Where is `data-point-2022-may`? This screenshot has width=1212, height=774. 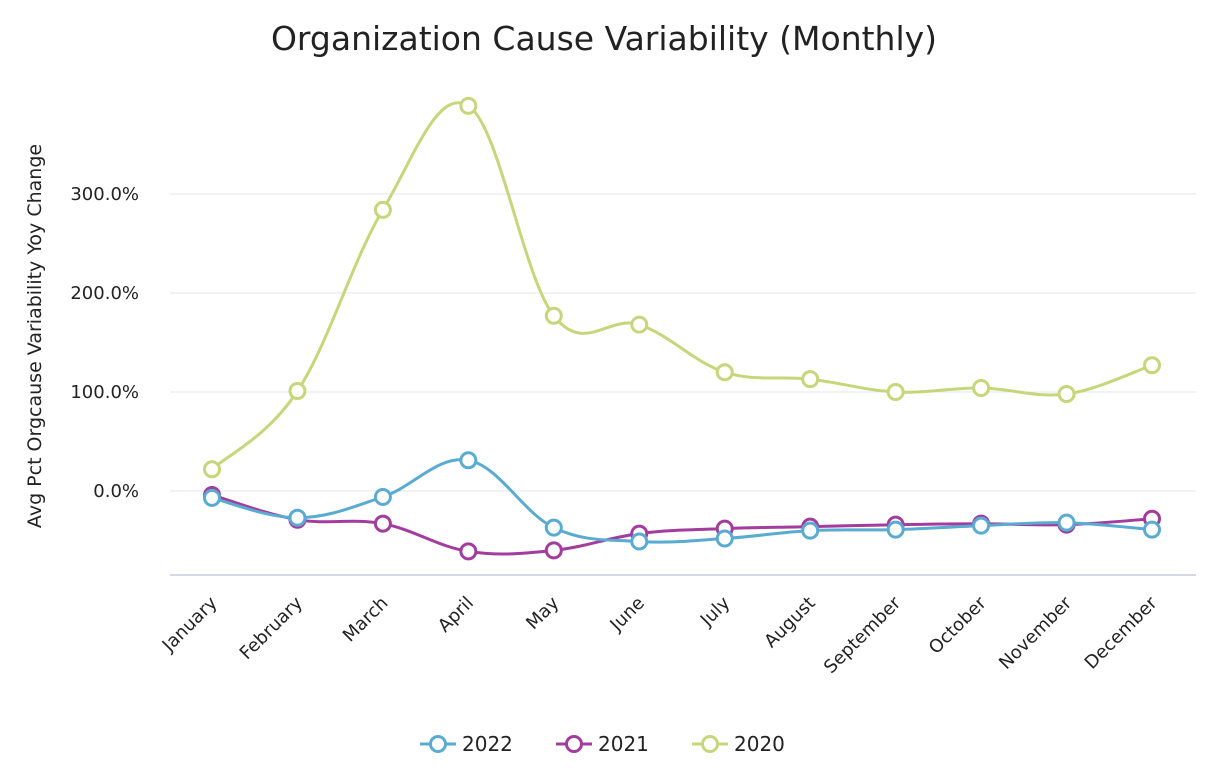 data-point-2022-may is located at coordinates (553, 527).